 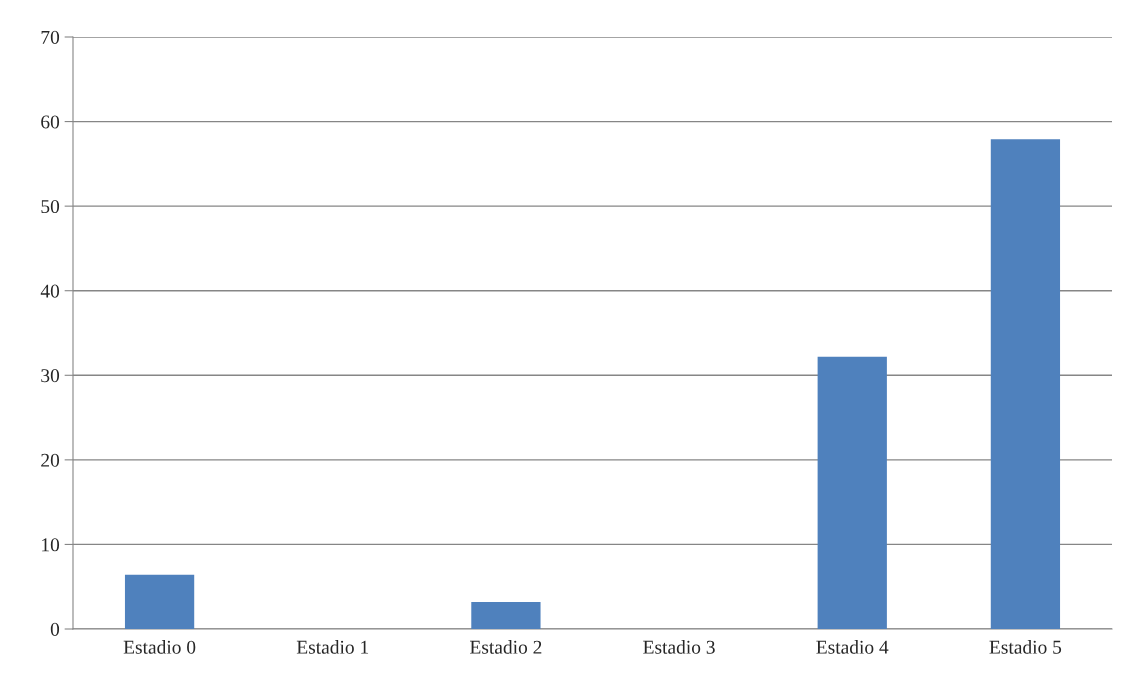 What do you see at coordinates (679, 647) in the screenshot?
I see `x-tick-label: Estadio 3` at bounding box center [679, 647].